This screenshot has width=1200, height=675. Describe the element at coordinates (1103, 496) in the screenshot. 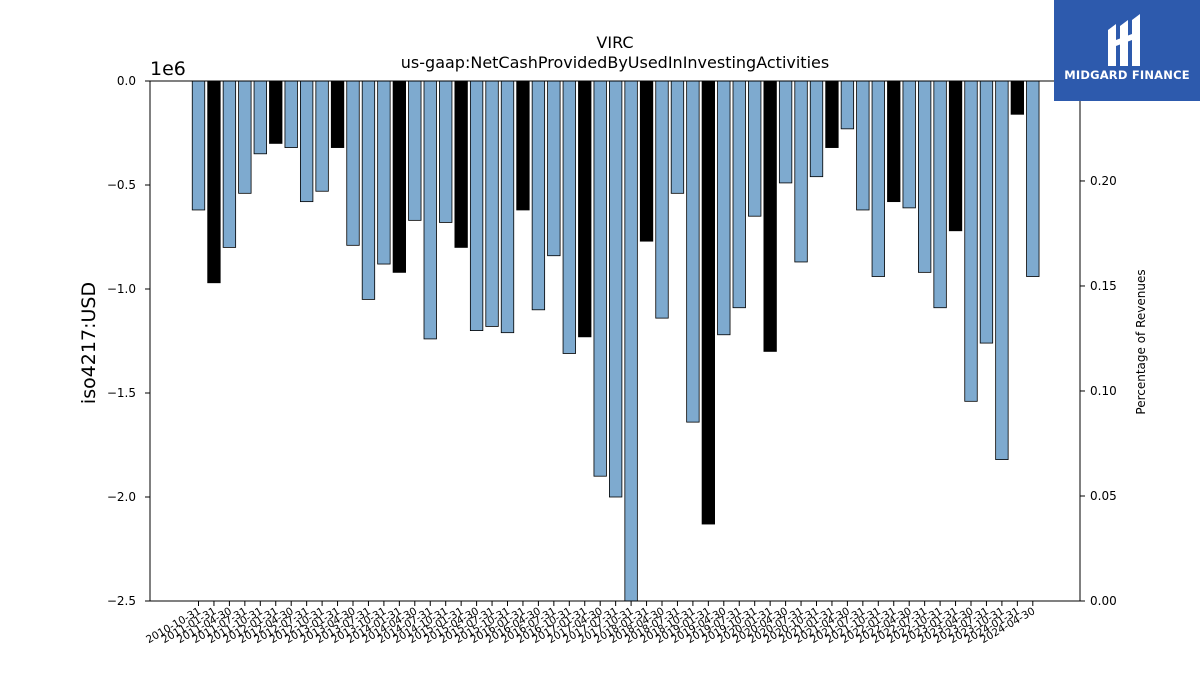

I see `y2-tick-label: 0.05` at that location.